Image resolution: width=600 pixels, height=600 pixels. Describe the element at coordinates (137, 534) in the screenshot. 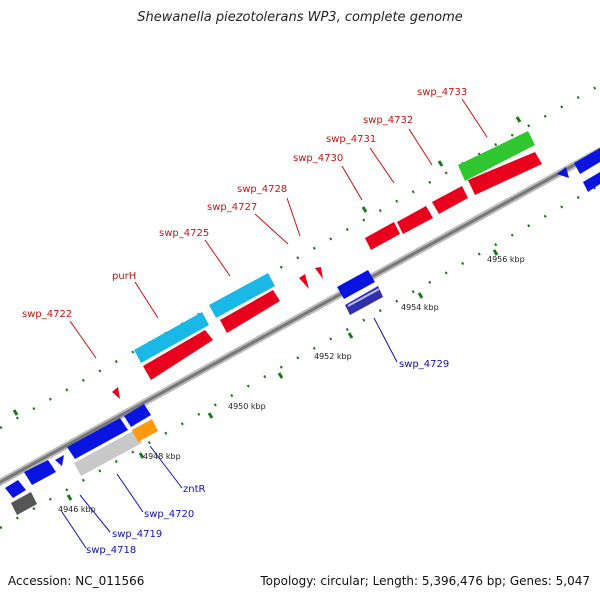

I see `label-swp_4719: swp_4719` at that location.